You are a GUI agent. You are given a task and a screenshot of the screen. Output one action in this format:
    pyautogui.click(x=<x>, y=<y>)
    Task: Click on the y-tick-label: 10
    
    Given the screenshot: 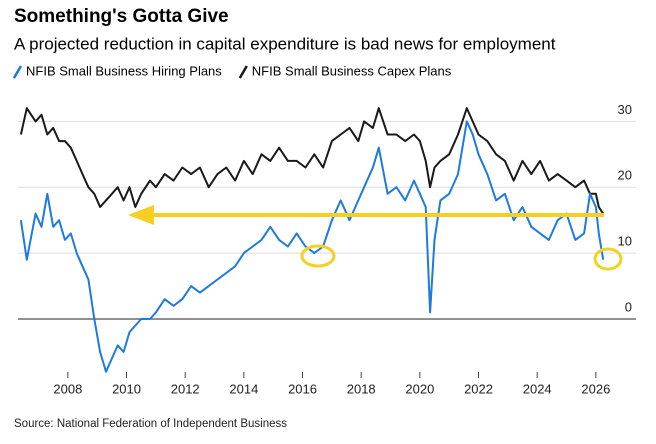 What is the action you would take?
    pyautogui.click(x=625, y=241)
    